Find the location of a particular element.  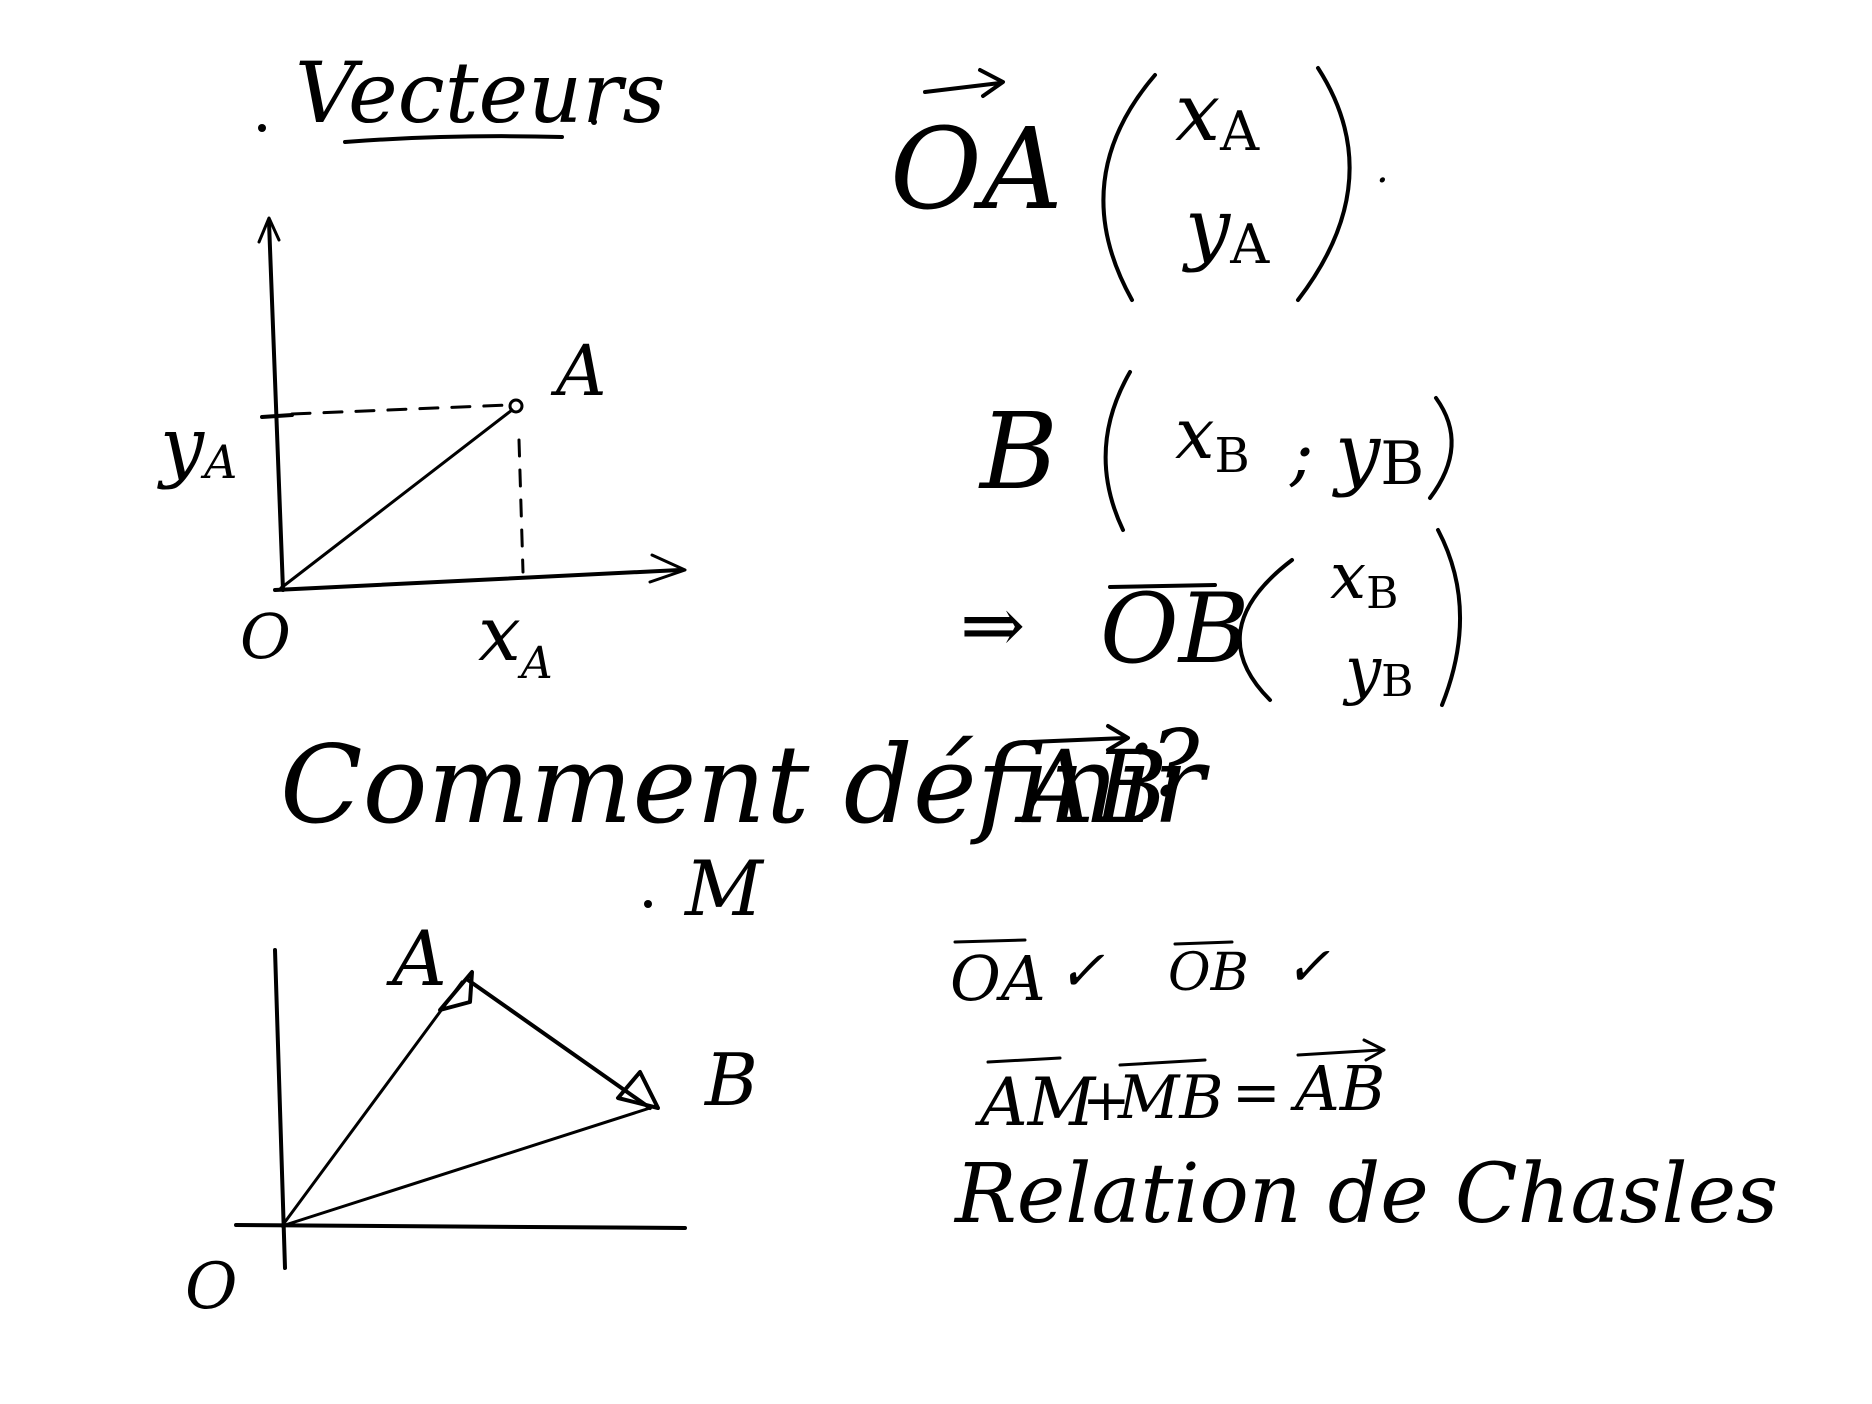

question-line: Comment définir AB ? is located at coordinates (745, 779).